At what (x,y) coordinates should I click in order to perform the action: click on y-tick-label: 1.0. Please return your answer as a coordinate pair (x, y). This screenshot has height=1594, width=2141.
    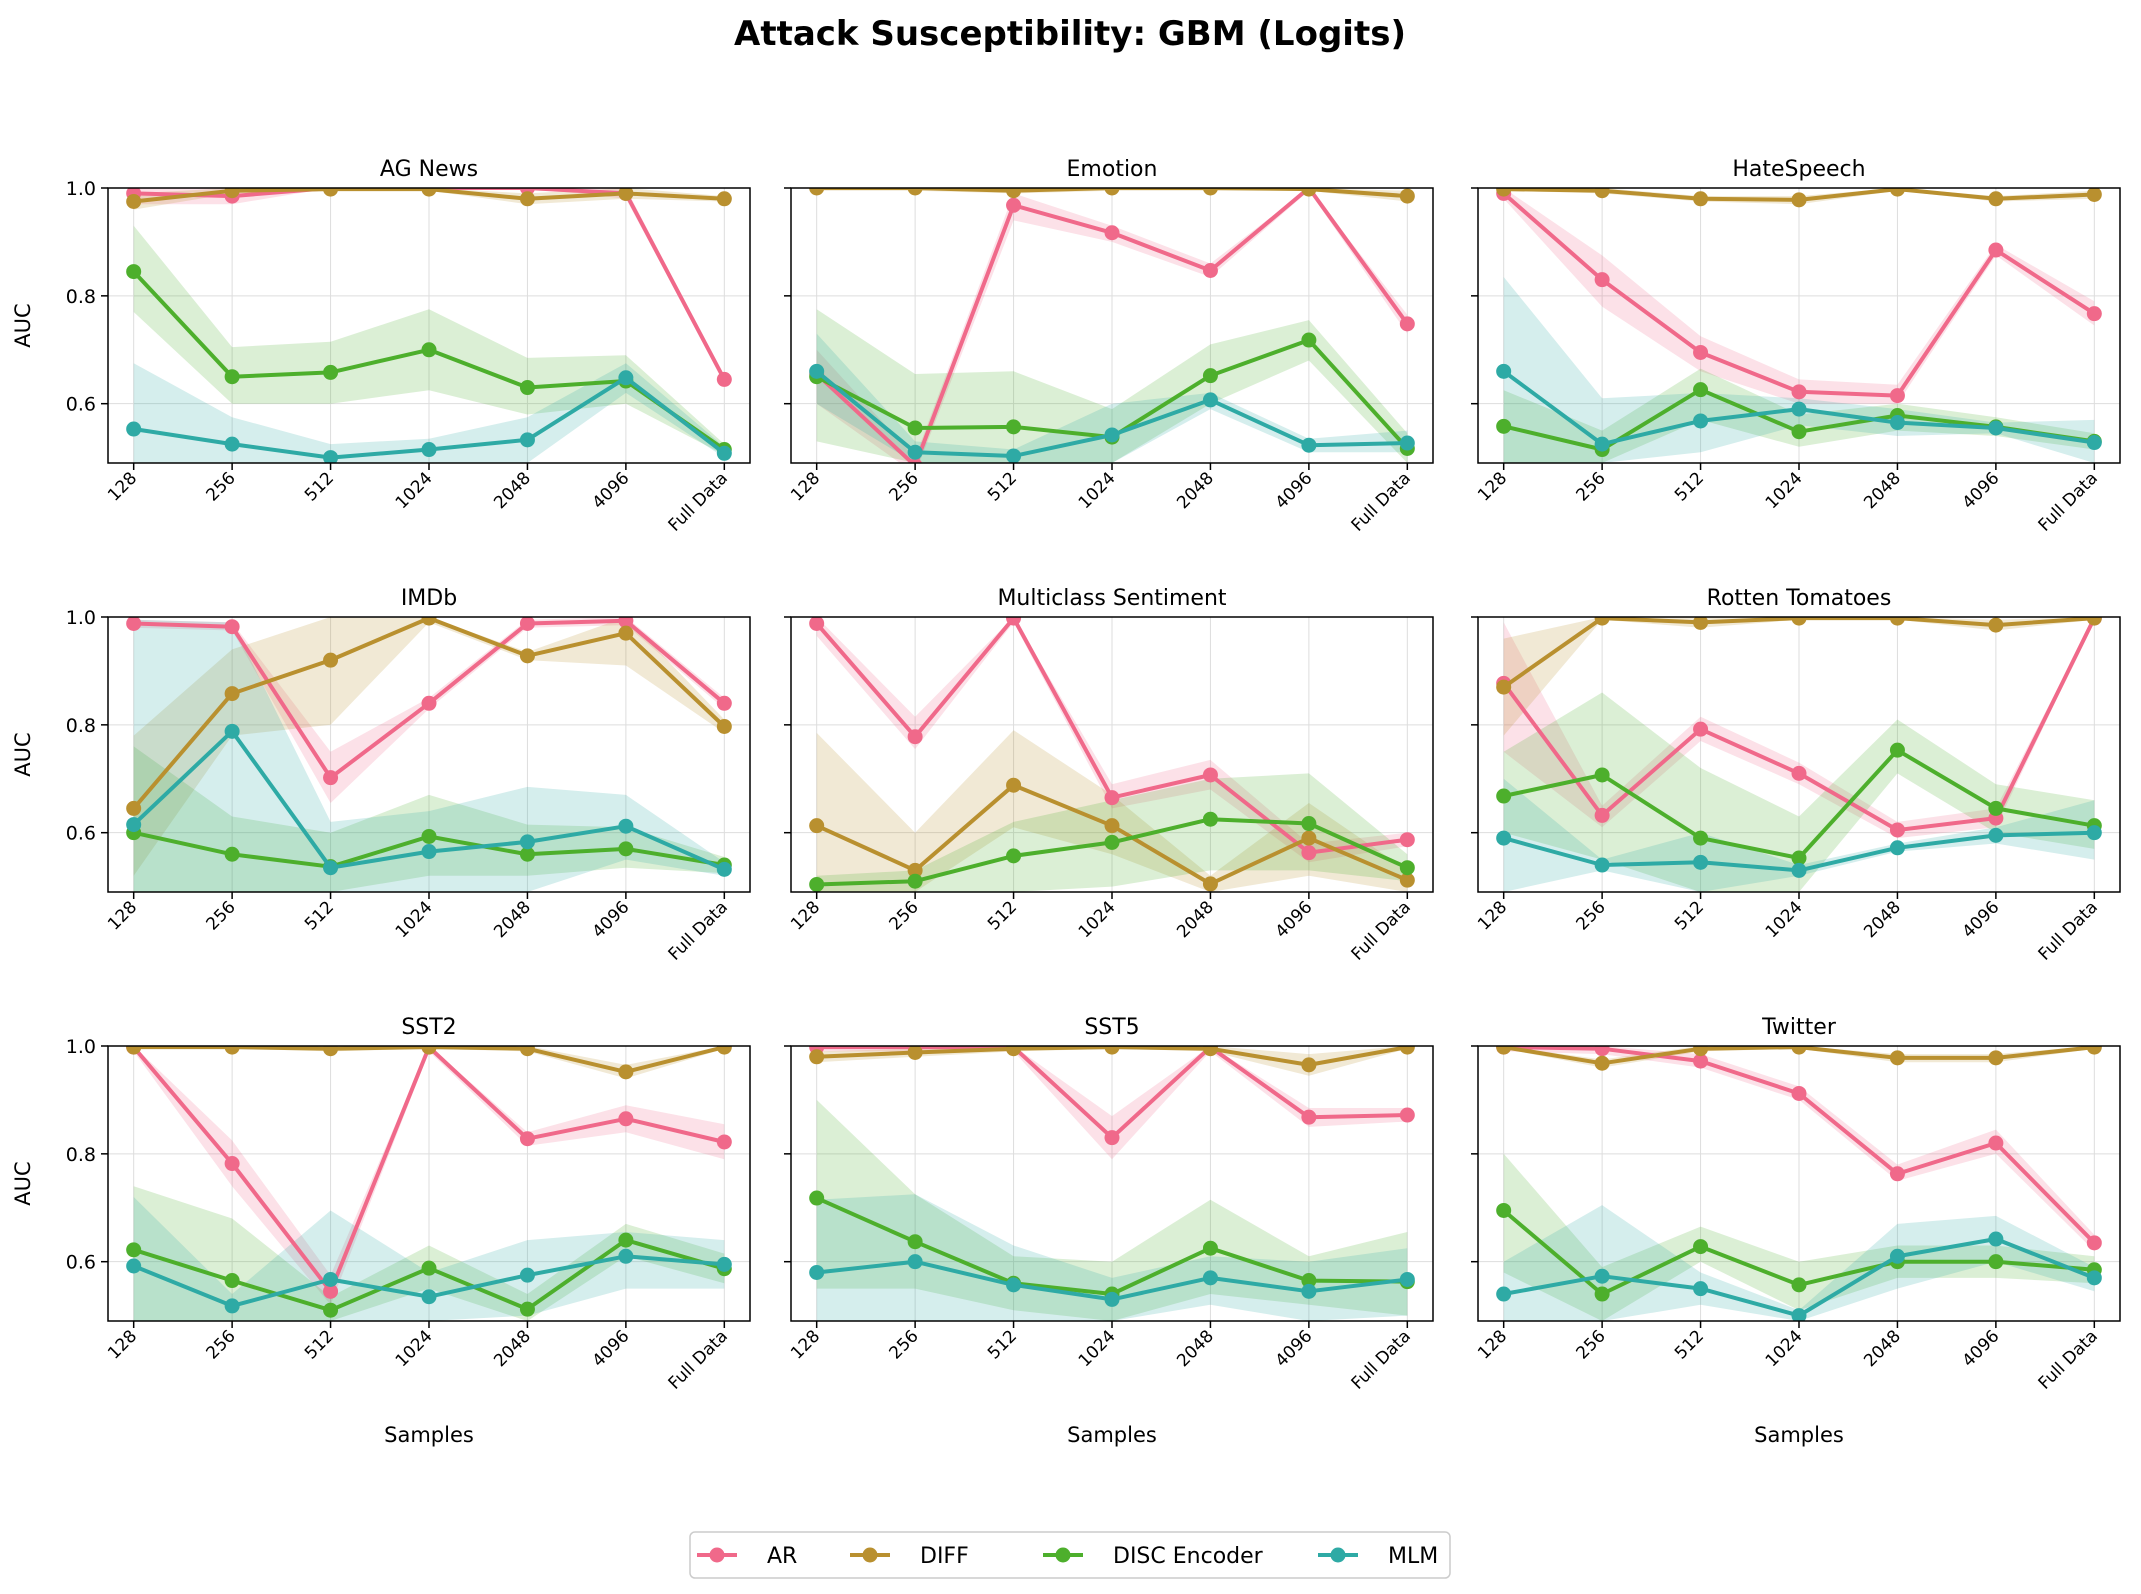
    Looking at the image, I should click on (81, 618).